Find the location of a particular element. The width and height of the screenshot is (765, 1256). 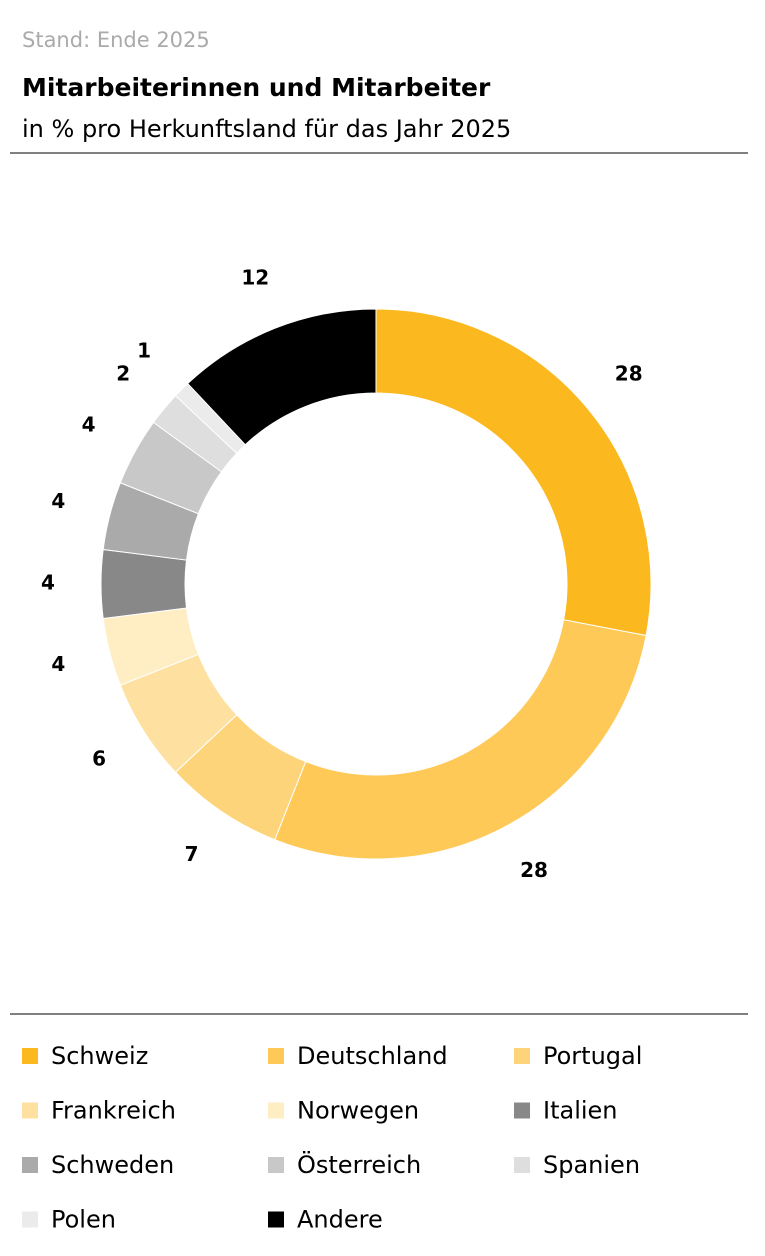

legend-label: Polen is located at coordinates (83, 1220).